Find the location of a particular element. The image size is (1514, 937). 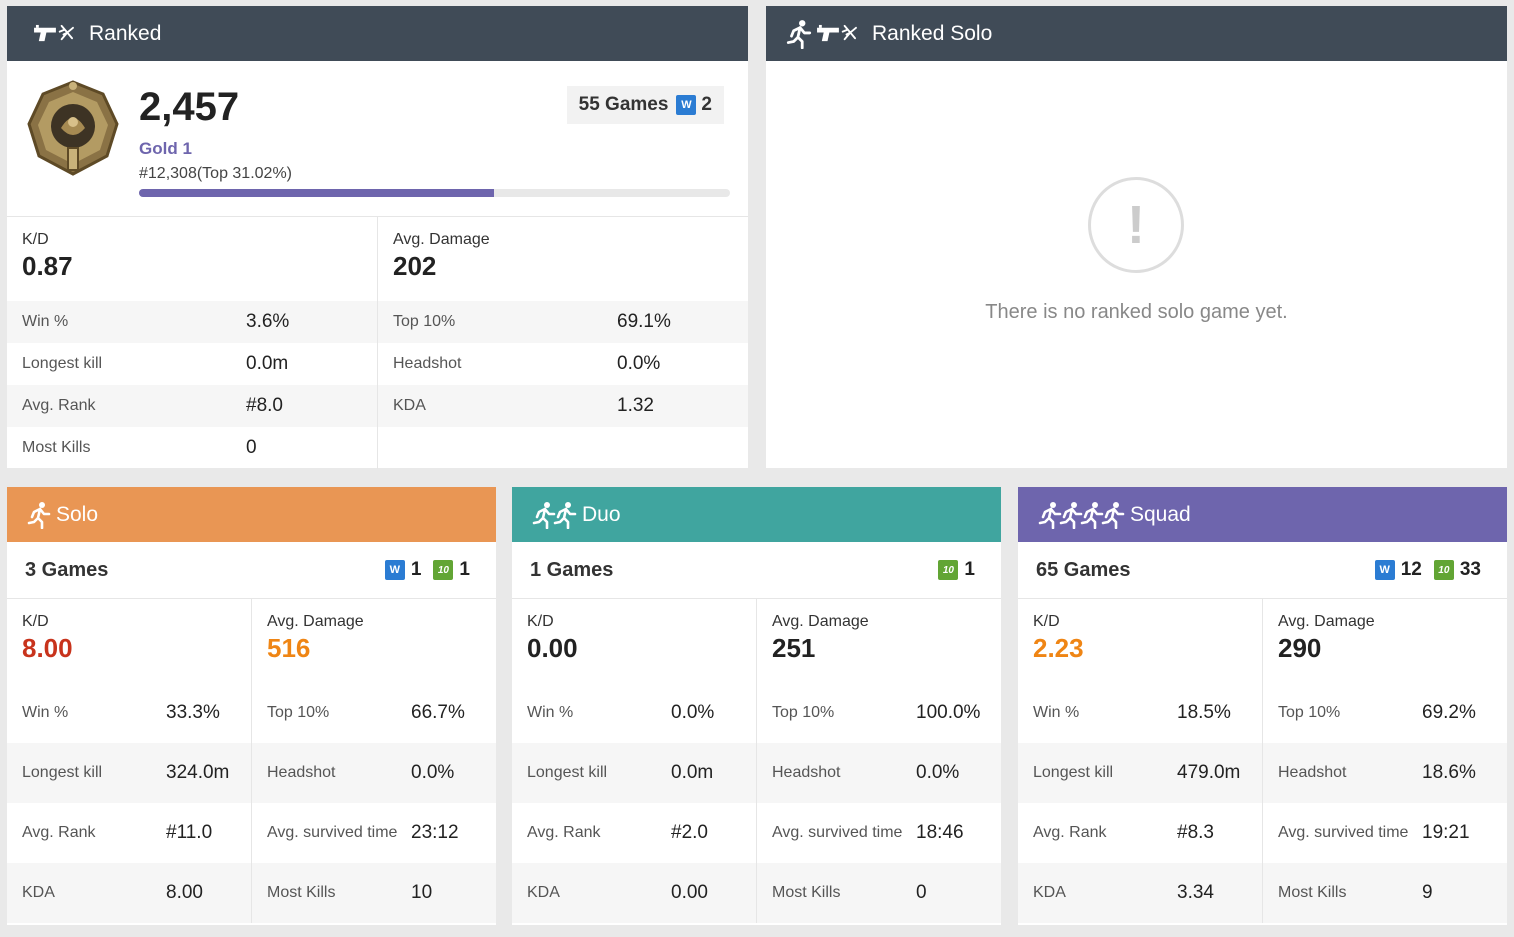

games-count: 3 Games is located at coordinates (67, 569).